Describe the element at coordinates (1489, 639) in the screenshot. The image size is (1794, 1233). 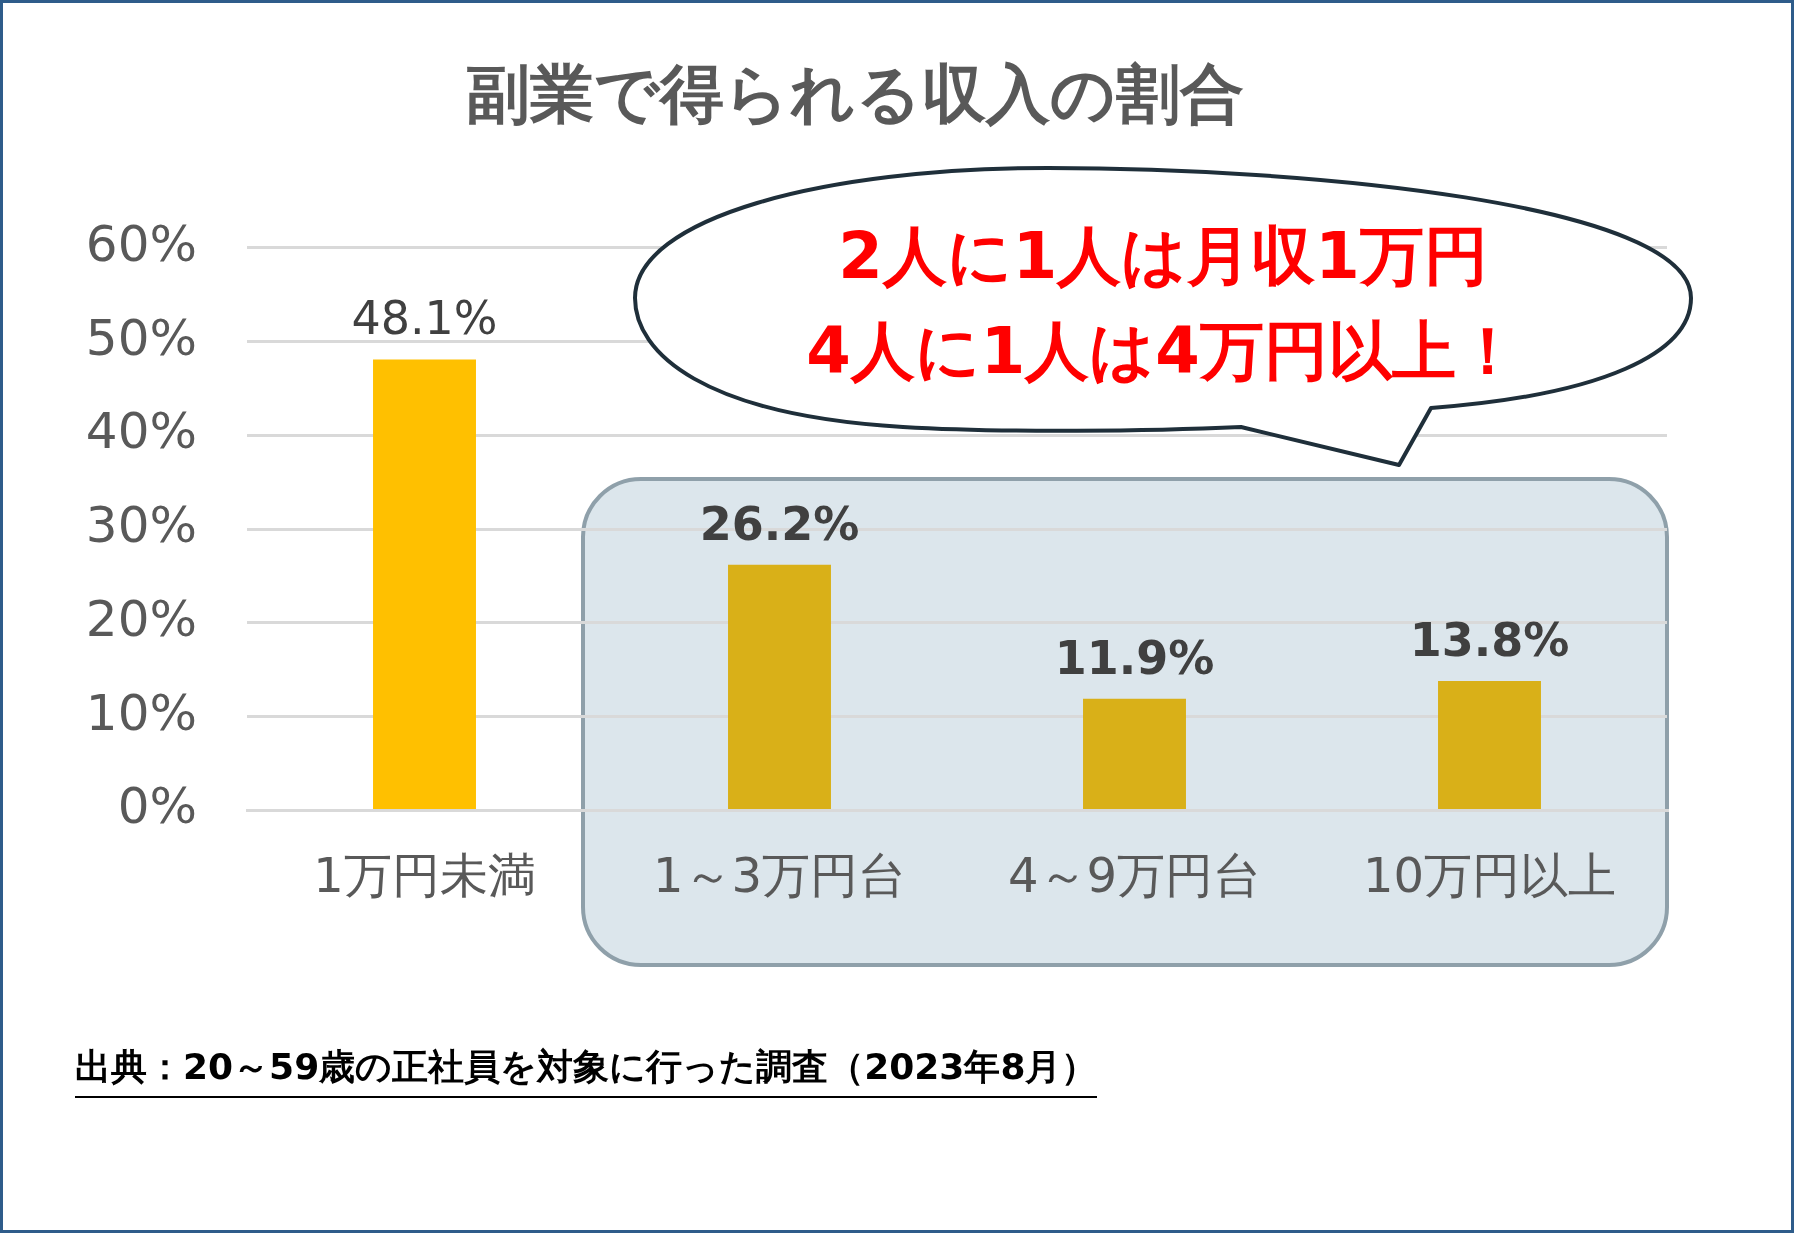
I see `data-label: 13.8%` at that location.